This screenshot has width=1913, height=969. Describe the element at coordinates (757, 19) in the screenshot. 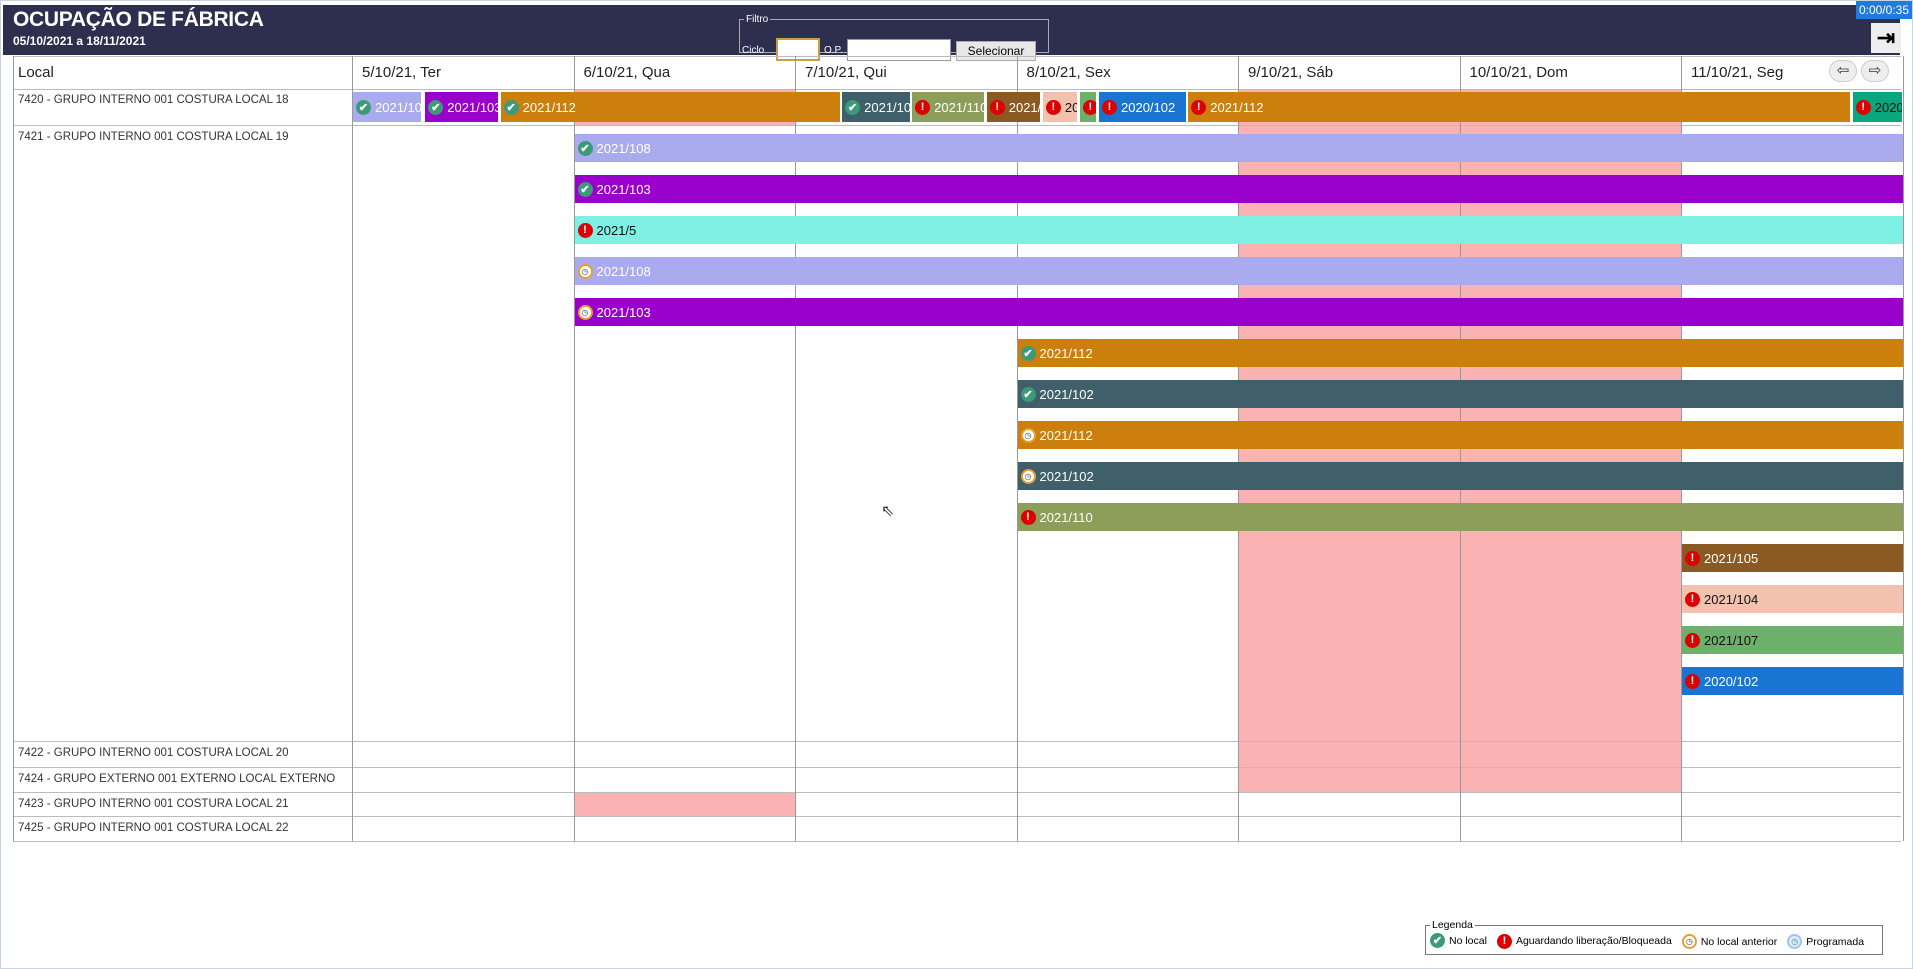

I see `filter-legend: Filtro` at that location.